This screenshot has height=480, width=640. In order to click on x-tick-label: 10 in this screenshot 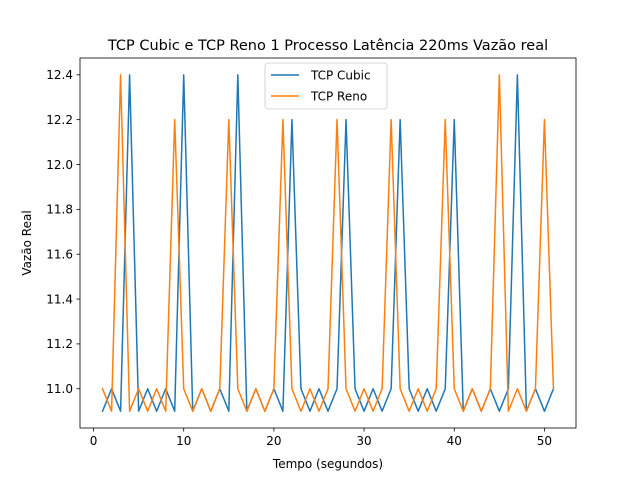, I will do `click(183, 441)`.